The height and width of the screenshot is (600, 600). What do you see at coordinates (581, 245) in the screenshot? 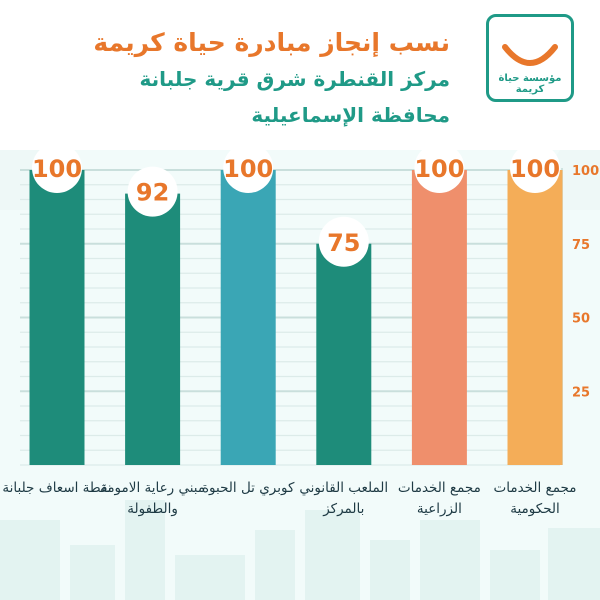
I see `y-tick-label: 75` at bounding box center [581, 245].